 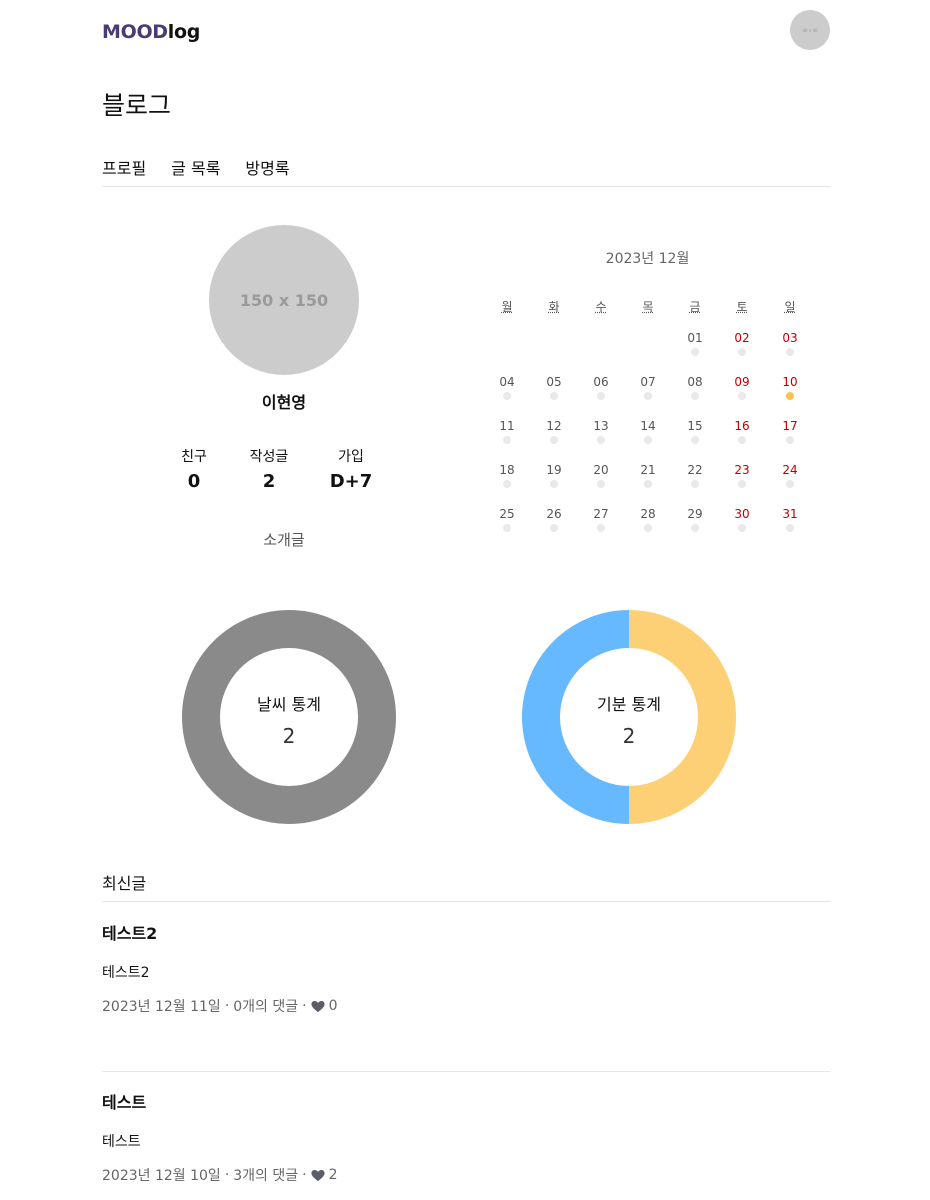 What do you see at coordinates (810, 30) in the screenshot?
I see `avatar: 40 x 40` at bounding box center [810, 30].